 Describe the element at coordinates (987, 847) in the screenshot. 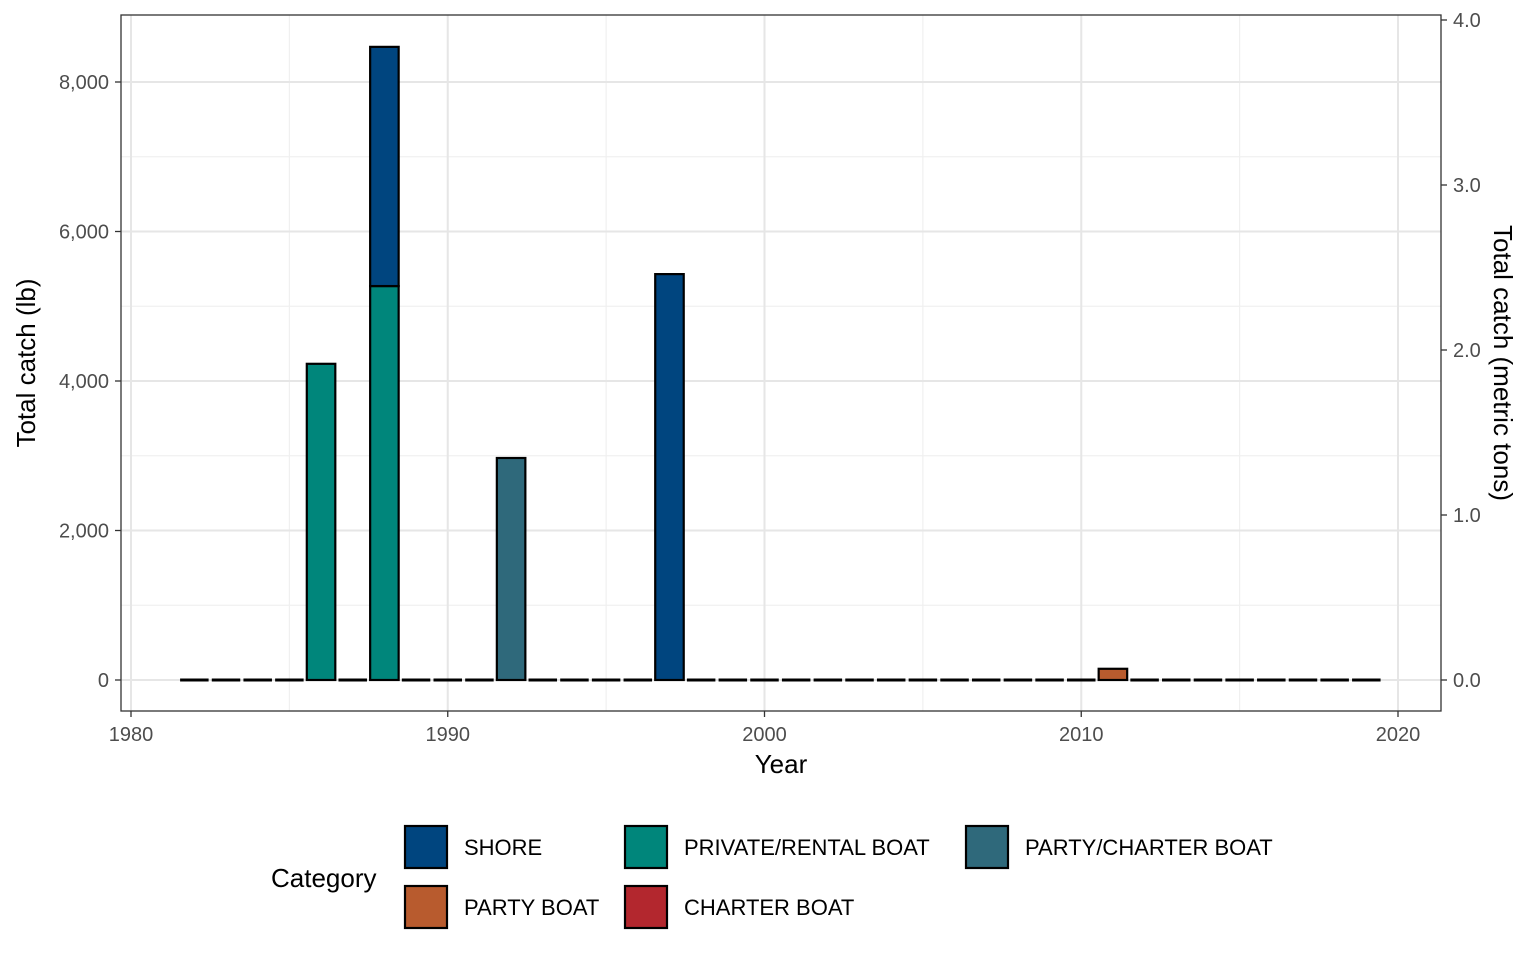

I see `legend-key-party-charter-boat` at that location.